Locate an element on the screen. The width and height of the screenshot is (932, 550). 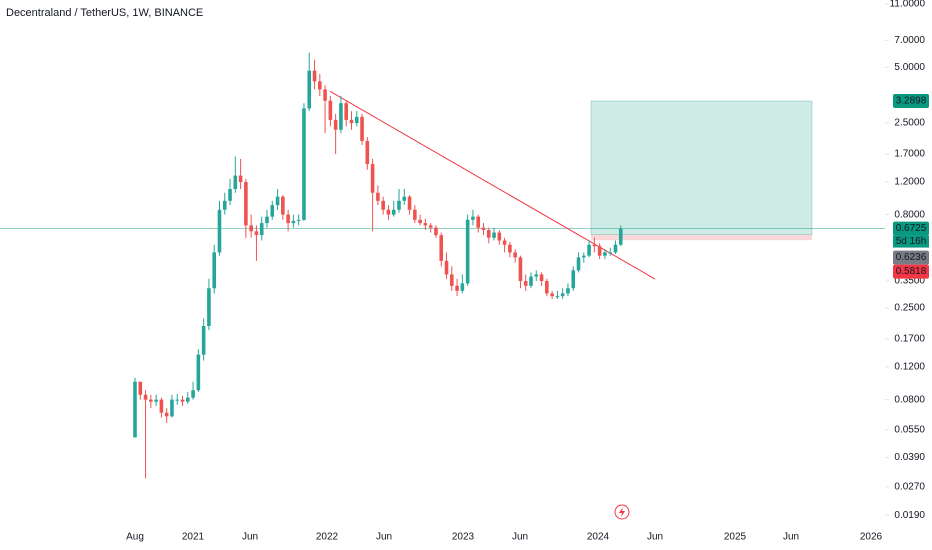
y-tick-label: 1.2000 is located at coordinates (909, 182).